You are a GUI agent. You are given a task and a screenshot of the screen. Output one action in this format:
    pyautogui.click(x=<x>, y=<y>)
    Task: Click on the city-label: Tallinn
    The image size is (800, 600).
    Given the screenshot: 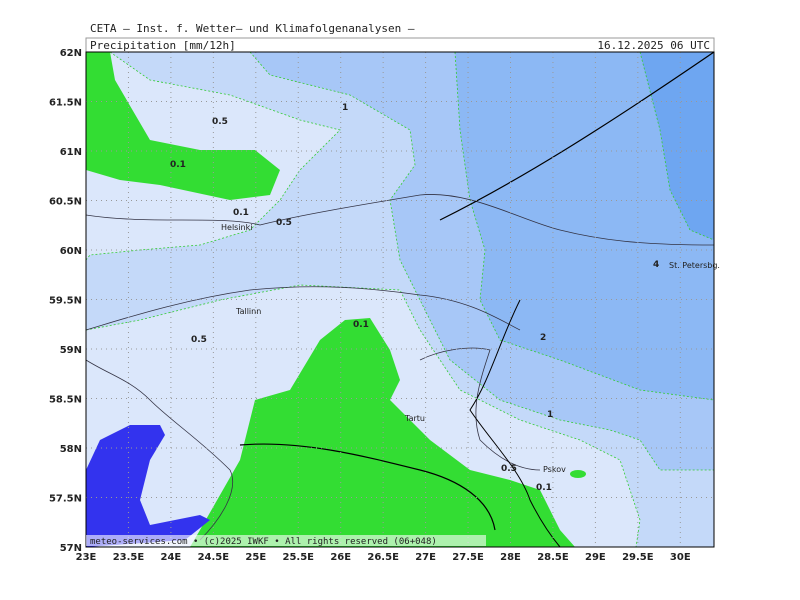 What is the action you would take?
    pyautogui.click(x=248, y=311)
    